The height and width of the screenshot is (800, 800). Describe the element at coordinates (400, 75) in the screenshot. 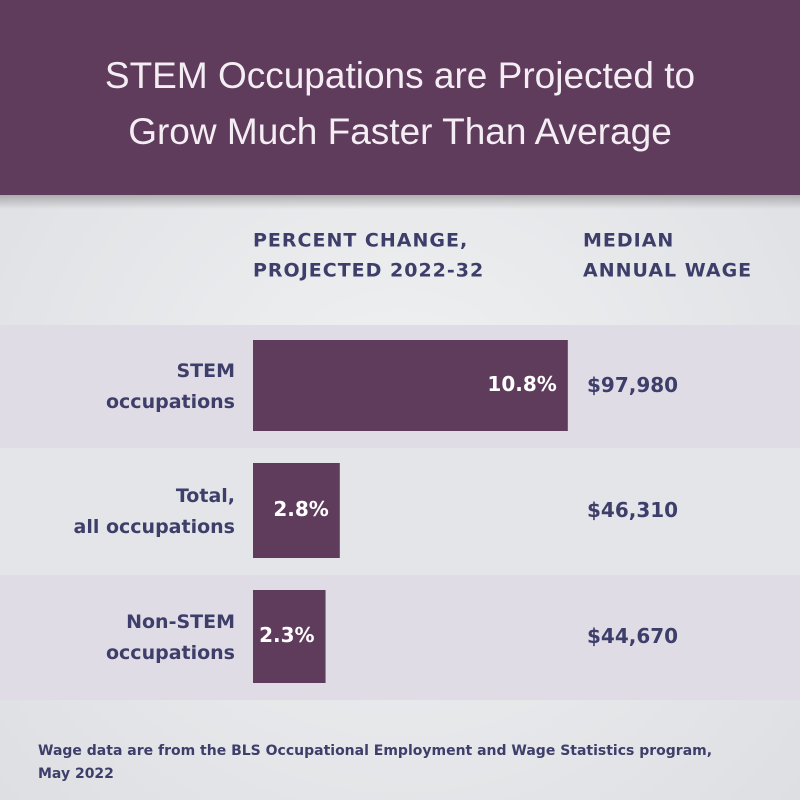

I see `chart-title: STEM Occupations are Projected to` at that location.